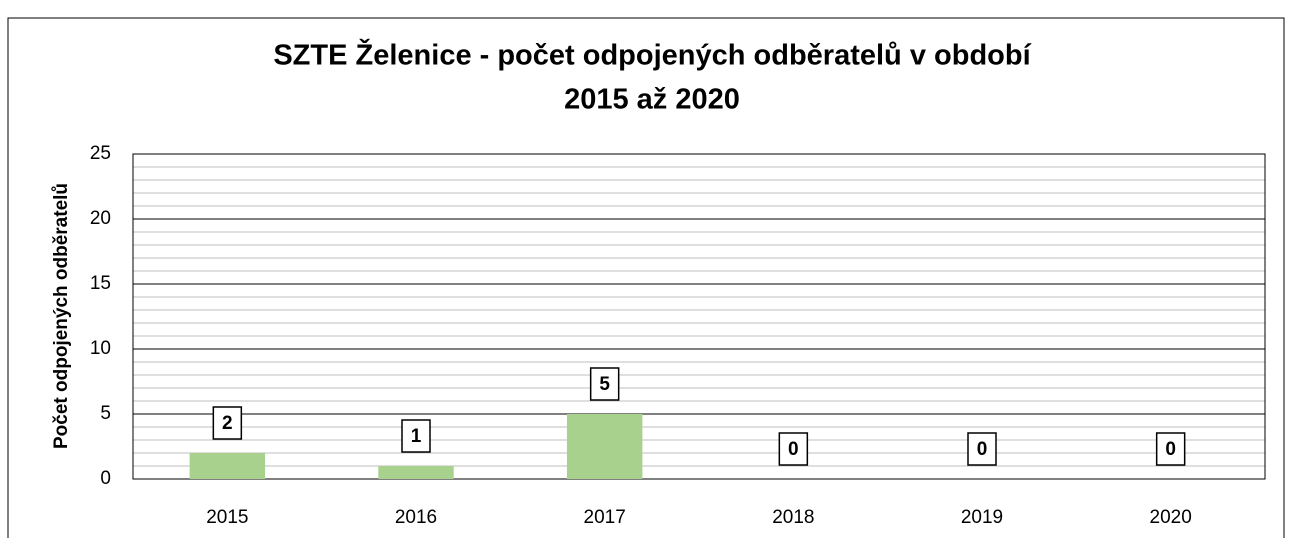 The image size is (1293, 538). Describe the element at coordinates (982, 517) in the screenshot. I see `x-tick-label: 2019` at that location.